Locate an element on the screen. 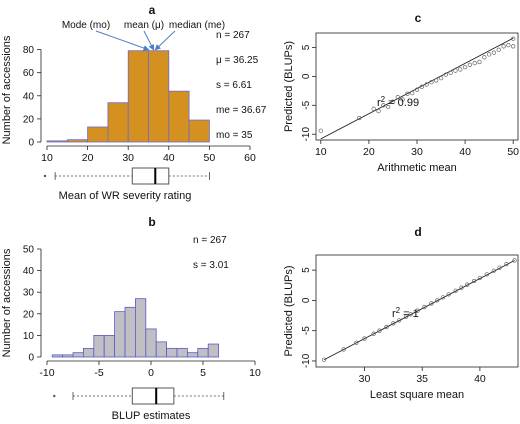 The width and height of the screenshot is (520, 424). r-squared-base: r is located at coordinates (394, 314).